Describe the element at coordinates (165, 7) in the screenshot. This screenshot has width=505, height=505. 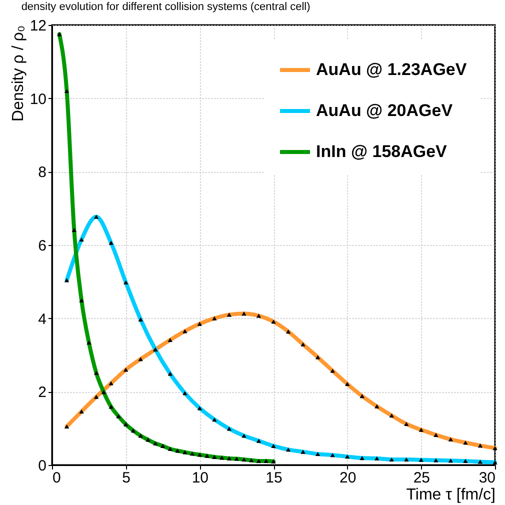
I see `chart-title: density evolution for different collision systems (central cell)` at that location.